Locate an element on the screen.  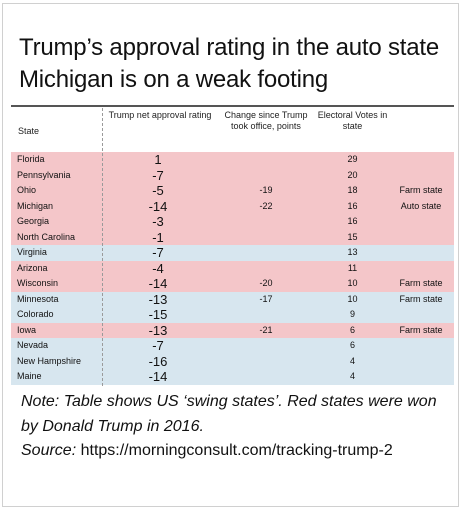
approval-cell: -1 is located at coordinates (158, 237).